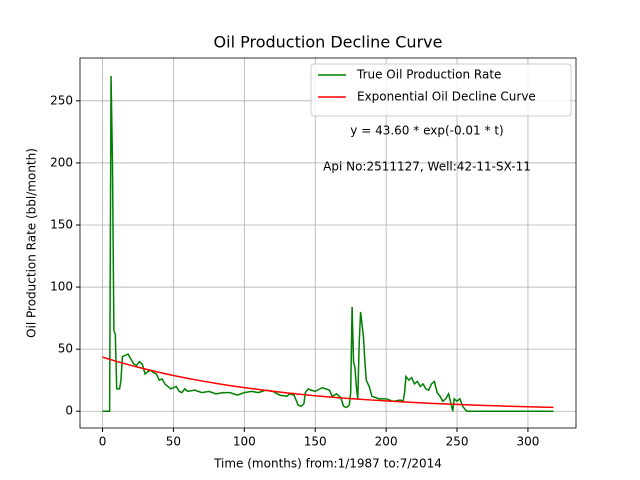  I want to click on y-tick-label: 250, so click(61, 100).